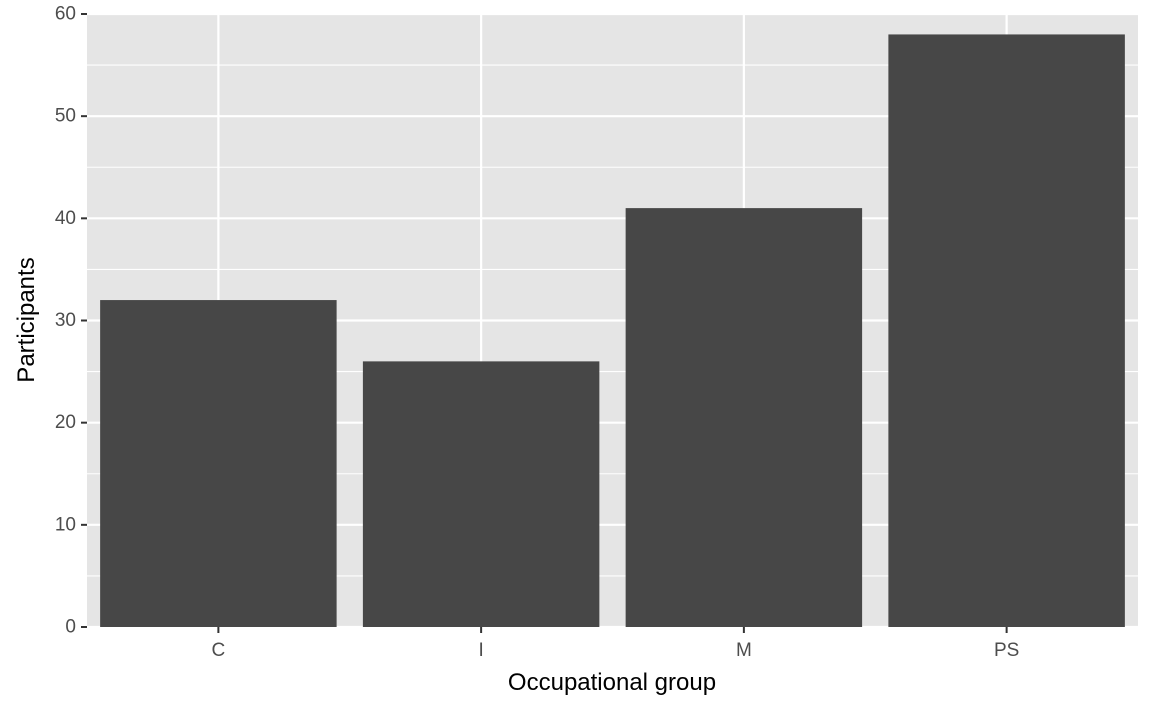 The width and height of the screenshot is (1152, 711). Describe the element at coordinates (65, 116) in the screenshot. I see `y-tick-label: 50` at that location.